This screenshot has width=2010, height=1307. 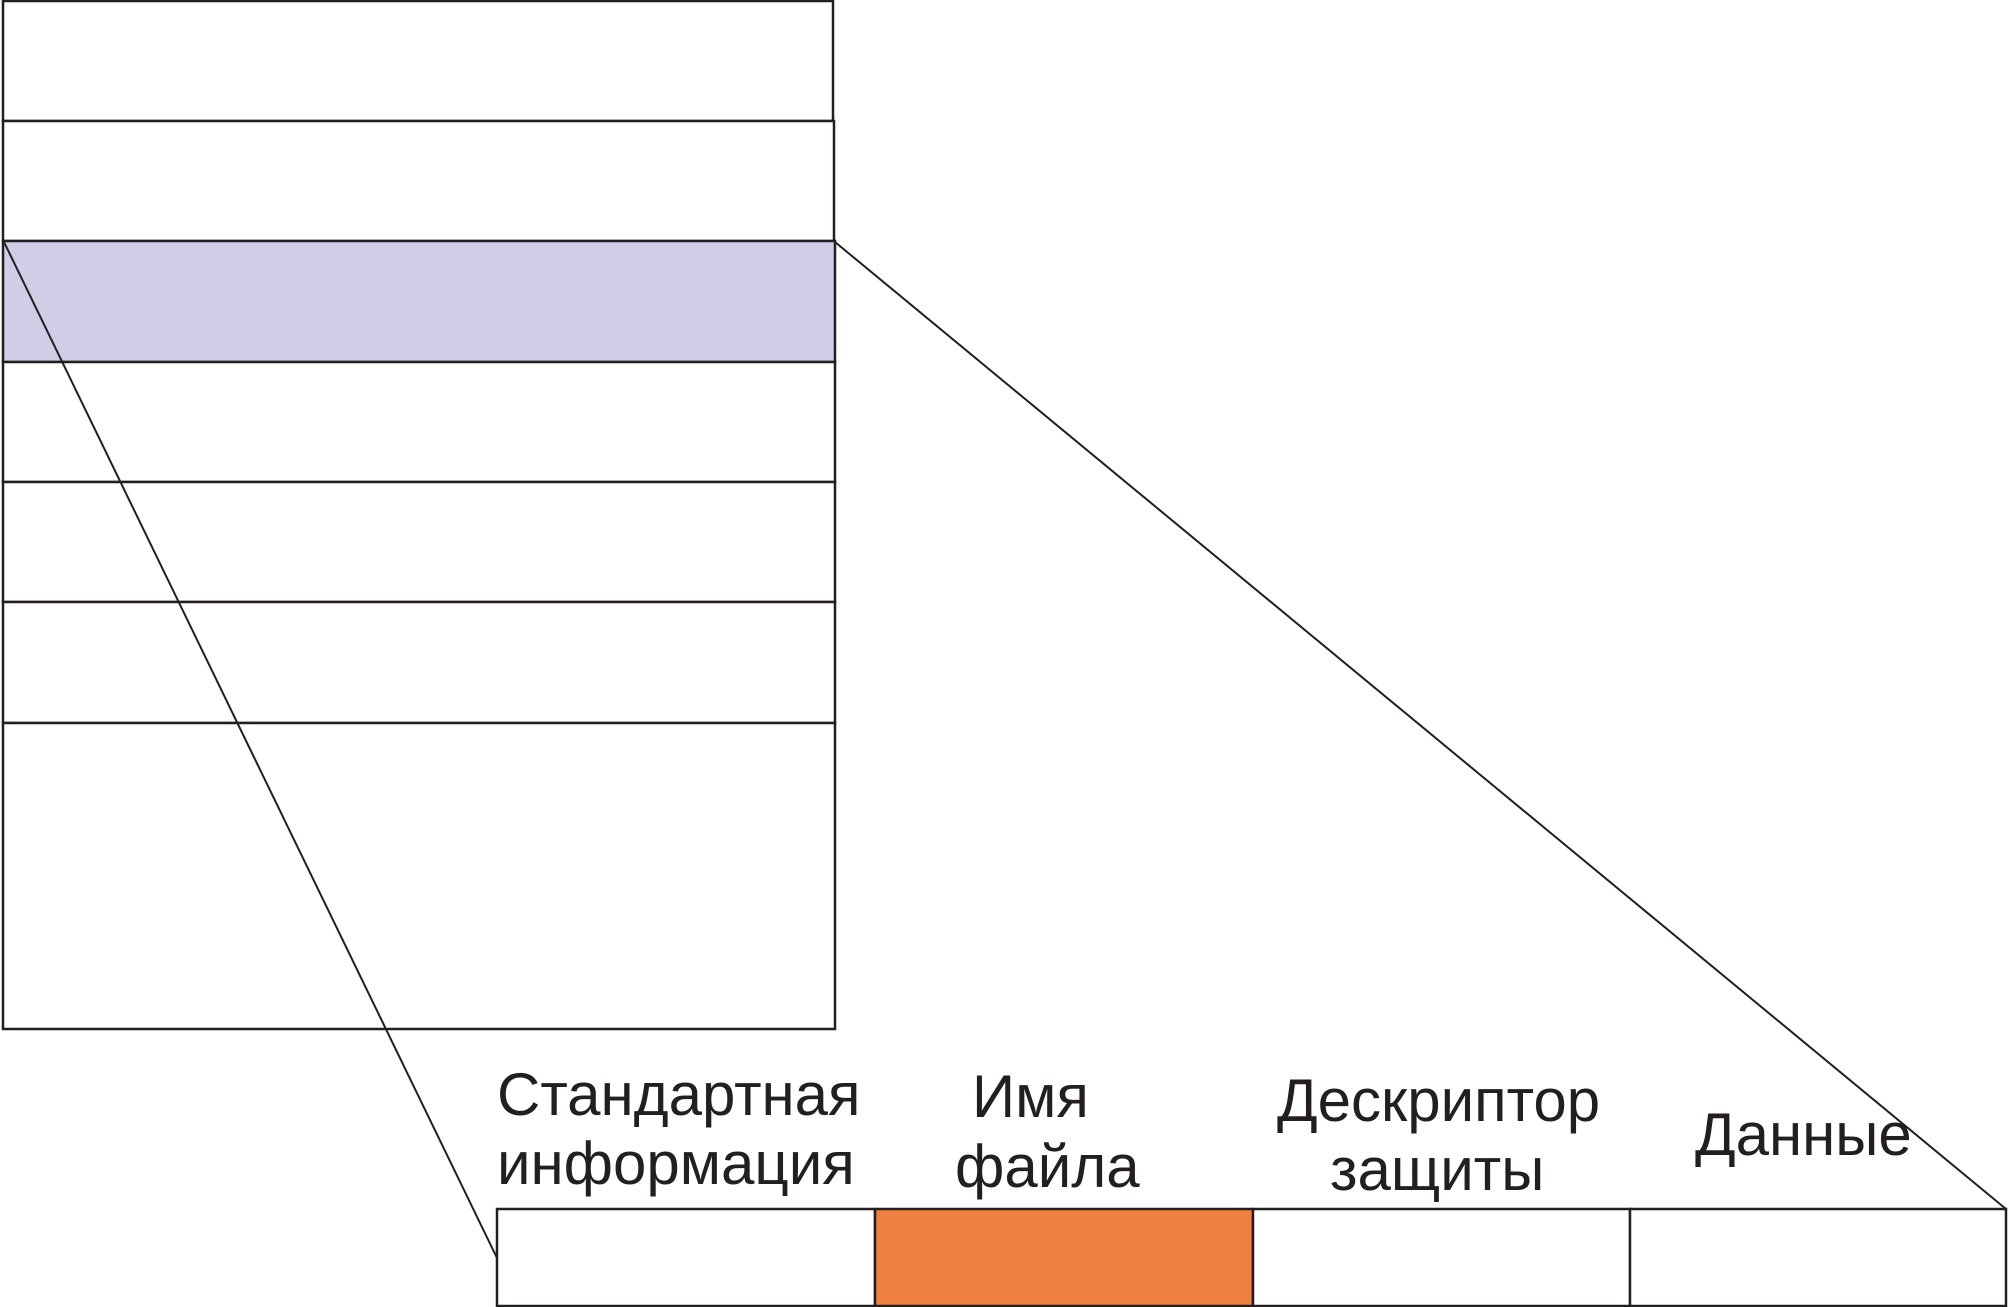 What do you see at coordinates (676, 1163) in the screenshot?
I see `label-standard-info-line2: информация` at bounding box center [676, 1163].